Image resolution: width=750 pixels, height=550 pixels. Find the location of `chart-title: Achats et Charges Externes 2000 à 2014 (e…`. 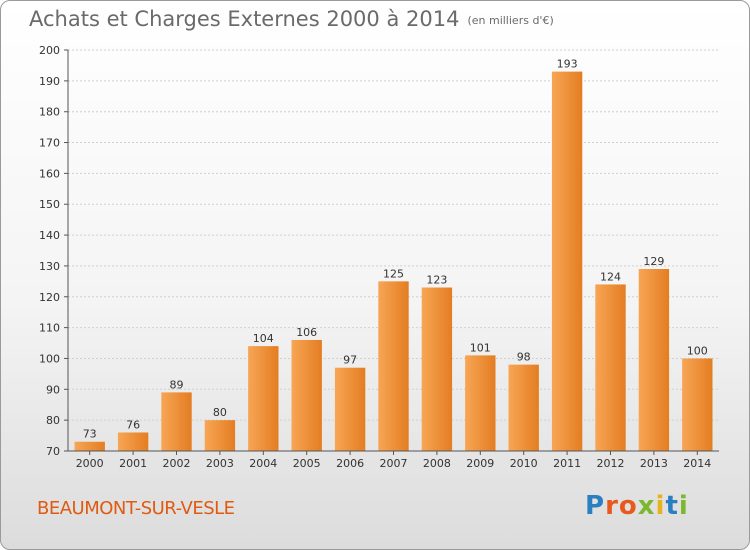

chart-title: Achats et Charges Externes 2000 à 2014 (e… is located at coordinates (291, 19).